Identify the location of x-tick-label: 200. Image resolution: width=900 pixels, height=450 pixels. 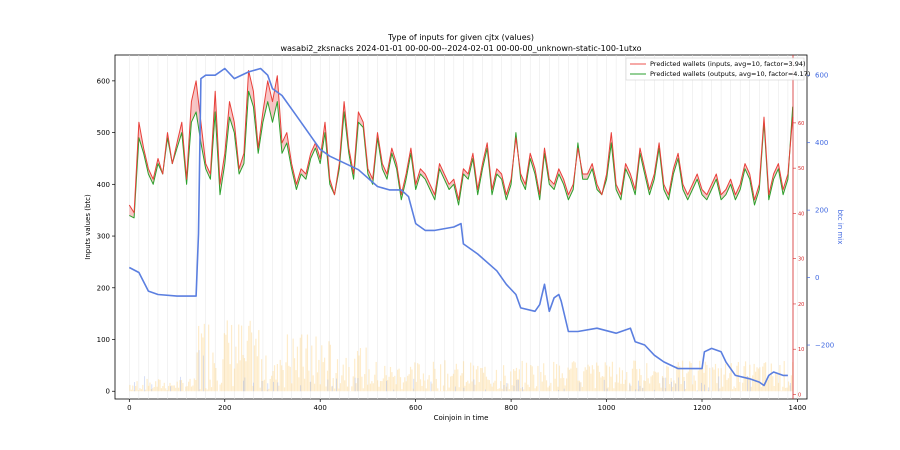
(224, 408).